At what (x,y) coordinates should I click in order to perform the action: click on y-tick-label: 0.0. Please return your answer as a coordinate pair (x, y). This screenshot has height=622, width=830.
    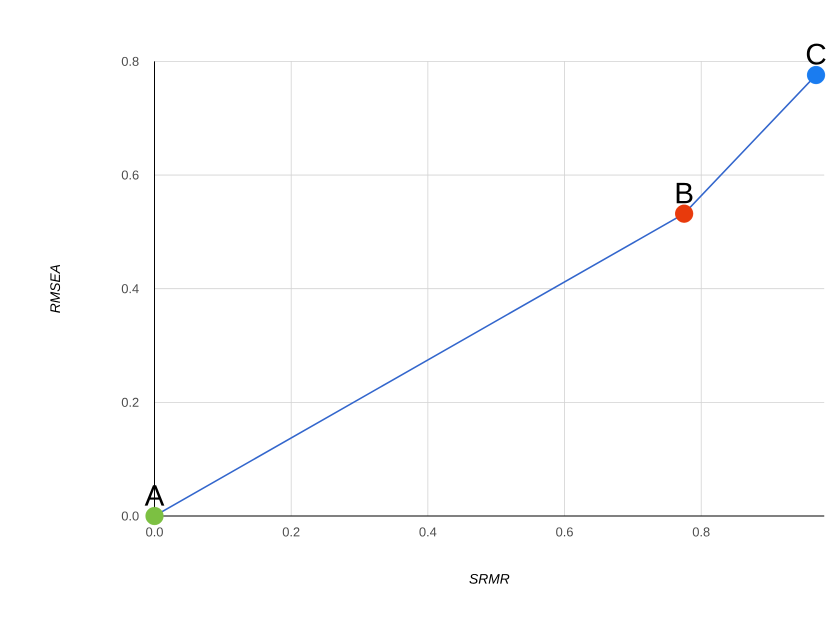
    Looking at the image, I should click on (130, 516).